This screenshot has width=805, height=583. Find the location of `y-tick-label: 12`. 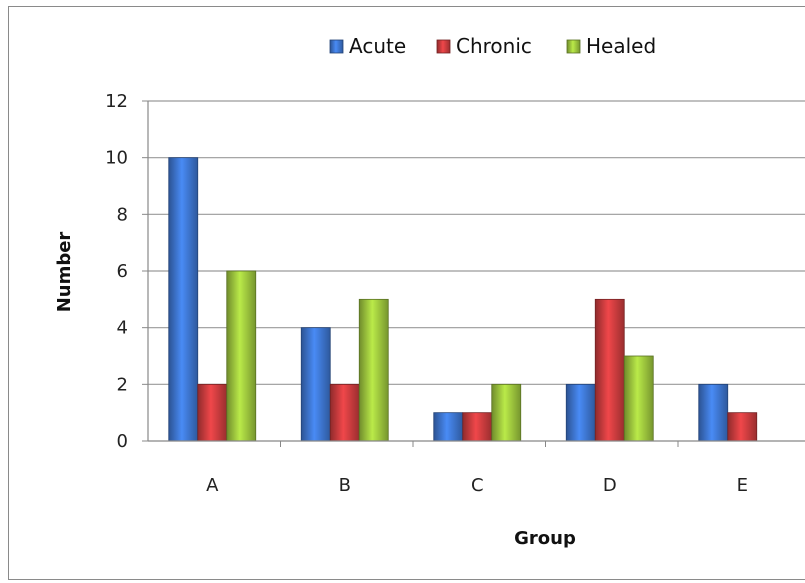

y-tick-label: 12 is located at coordinates (116, 101).